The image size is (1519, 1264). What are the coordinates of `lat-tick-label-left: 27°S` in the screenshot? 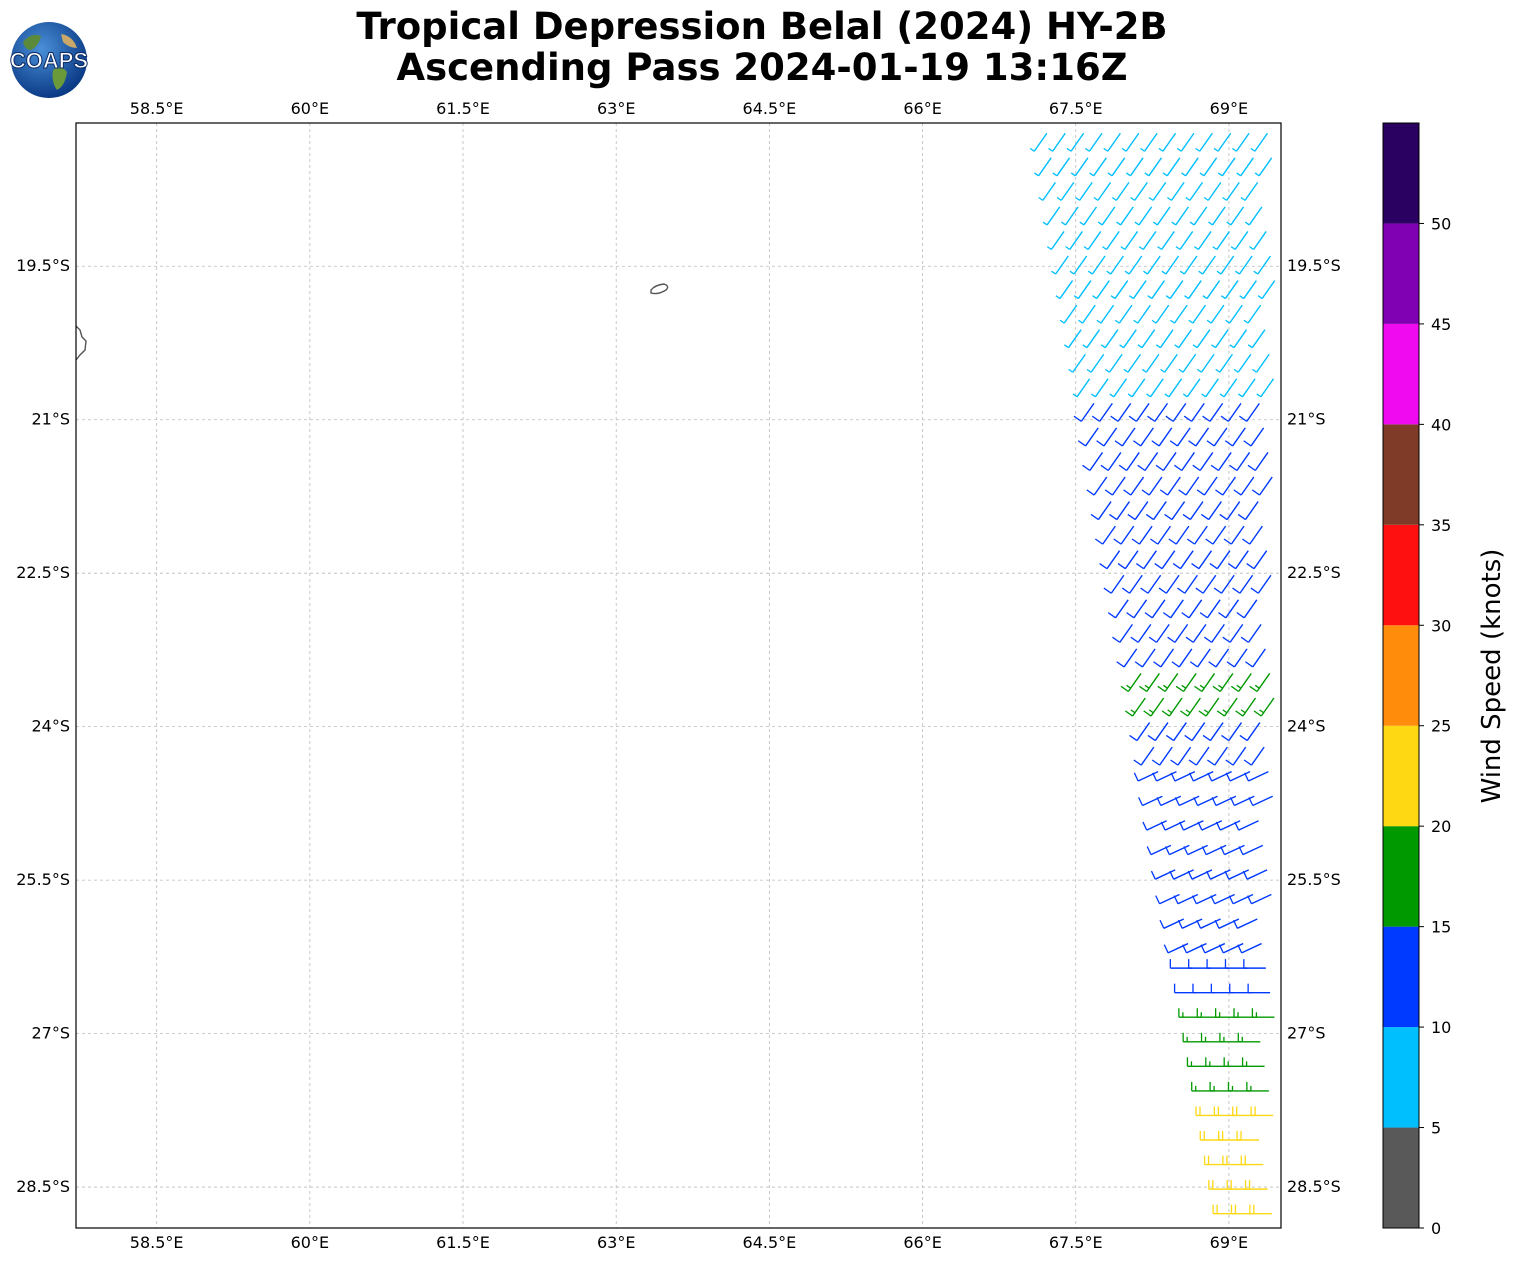 It's located at (50, 1033).